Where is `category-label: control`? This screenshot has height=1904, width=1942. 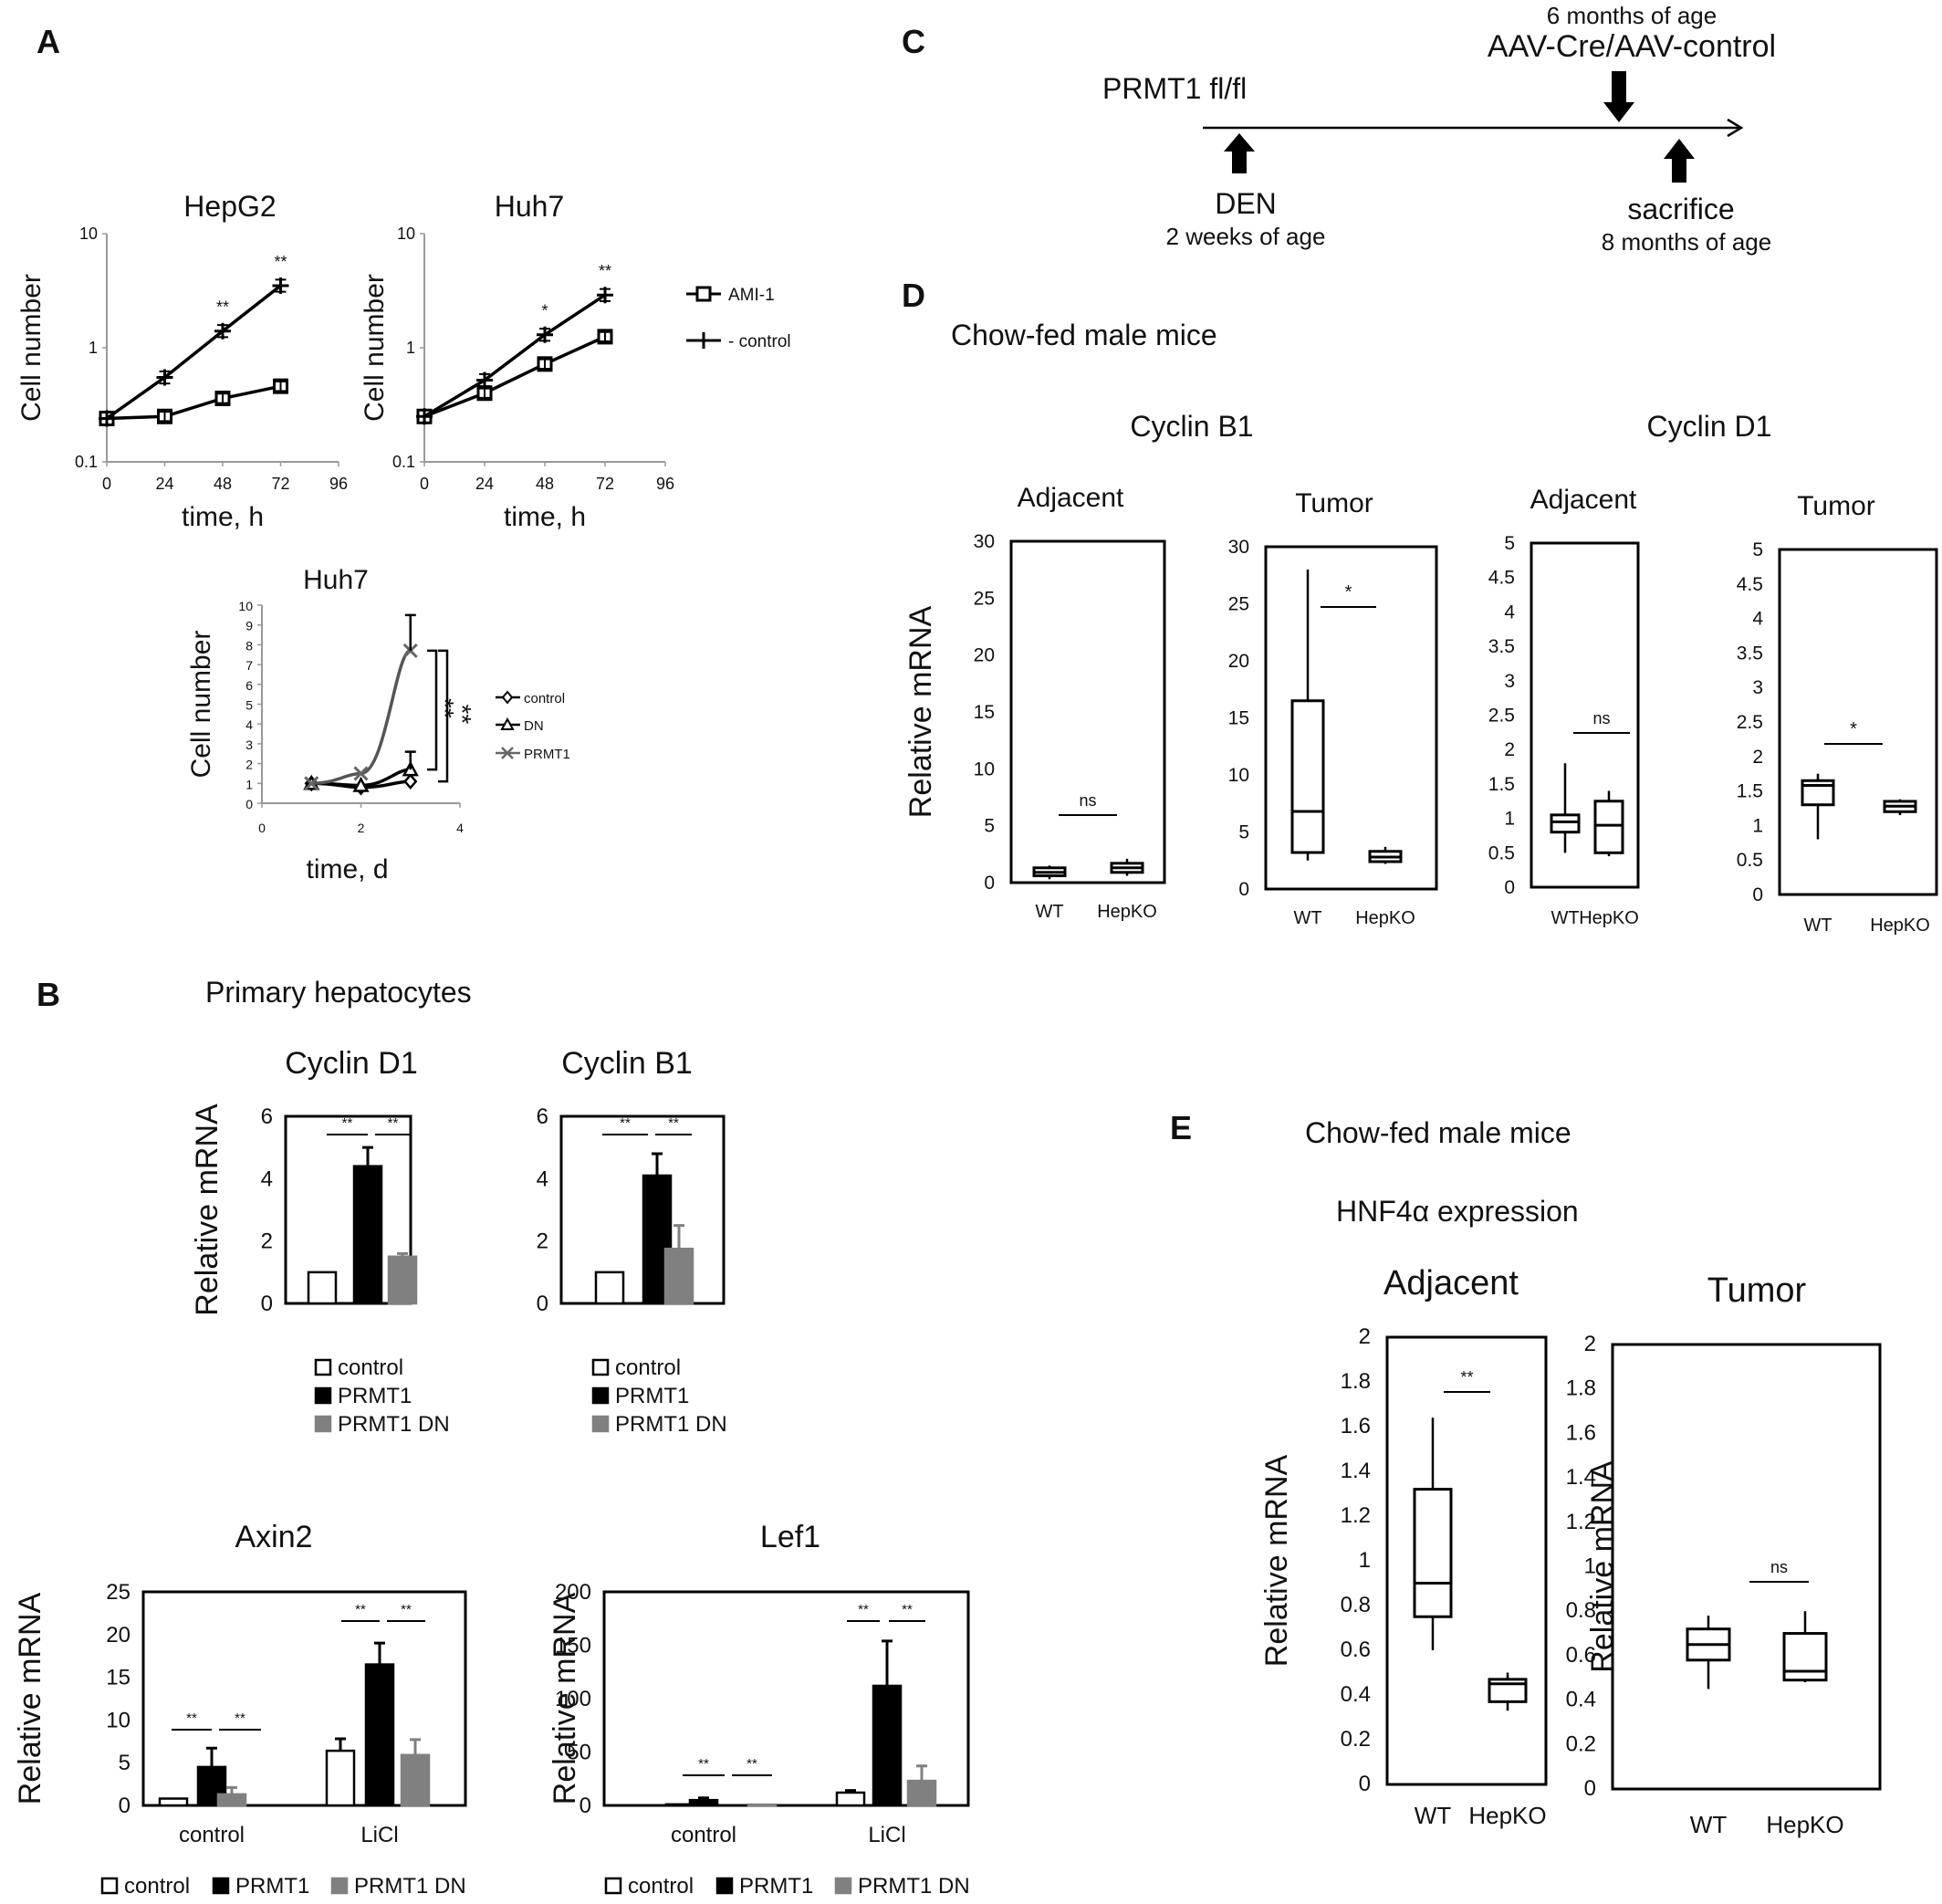
category-label: control is located at coordinates (703, 1835).